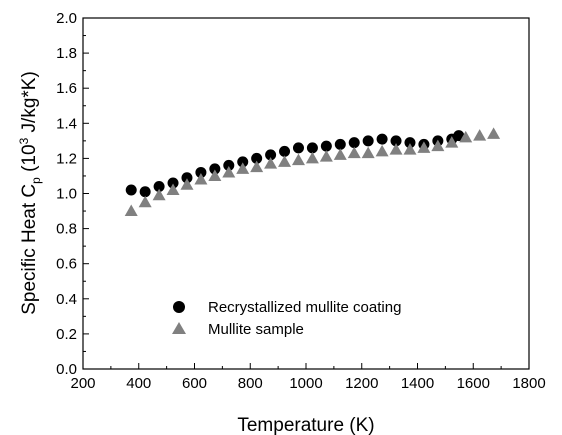  What do you see at coordinates (29, 249) in the screenshot?
I see `y-axis-title-base: Specific Heat C` at bounding box center [29, 249].